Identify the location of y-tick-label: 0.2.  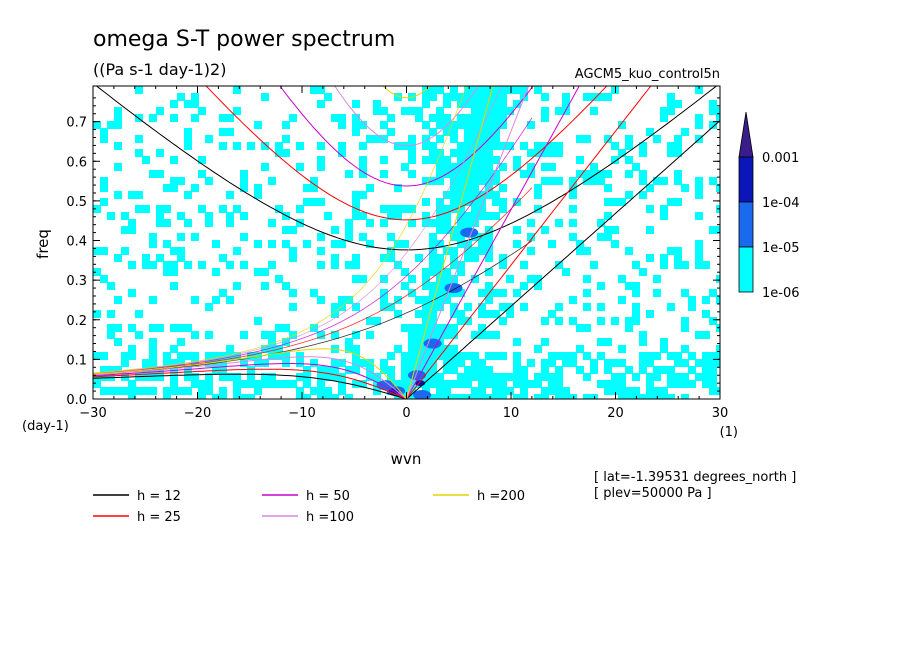
(76, 321).